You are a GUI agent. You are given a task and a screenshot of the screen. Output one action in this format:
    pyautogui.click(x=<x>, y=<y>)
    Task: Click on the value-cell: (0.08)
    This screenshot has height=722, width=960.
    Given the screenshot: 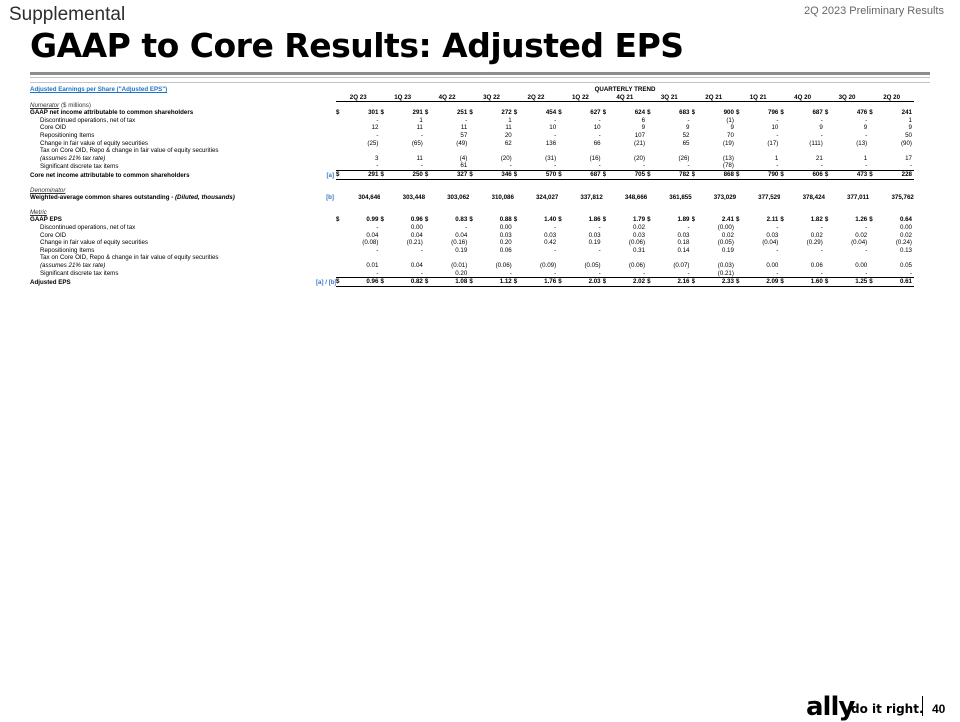 What is the action you would take?
    pyautogui.click(x=370, y=243)
    